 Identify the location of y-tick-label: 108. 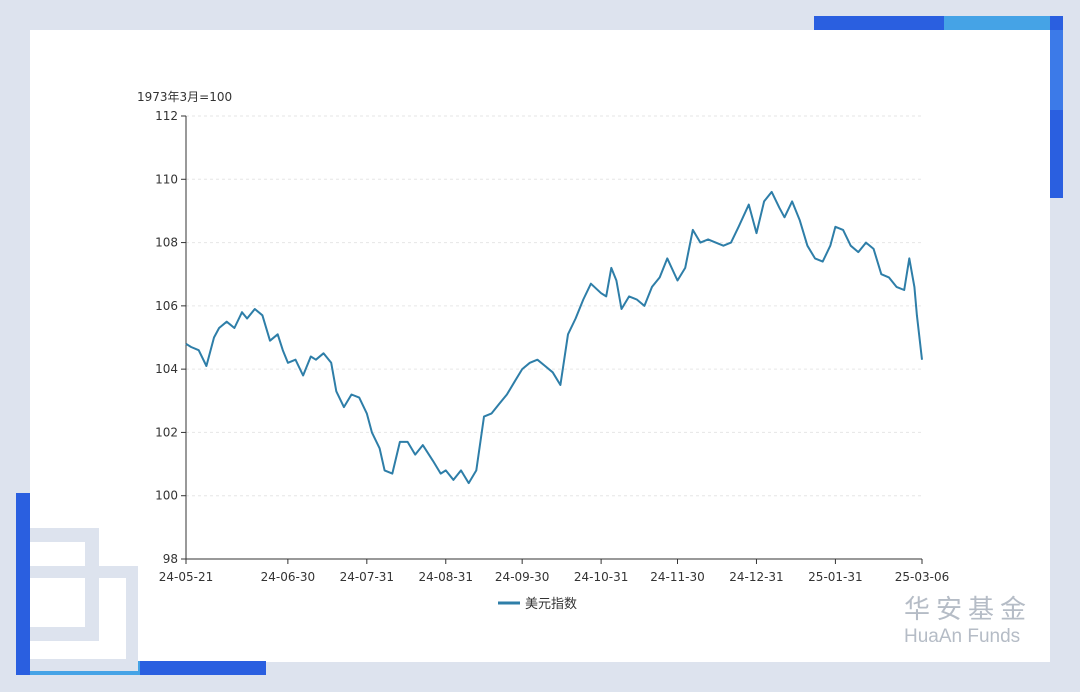
(166, 243).